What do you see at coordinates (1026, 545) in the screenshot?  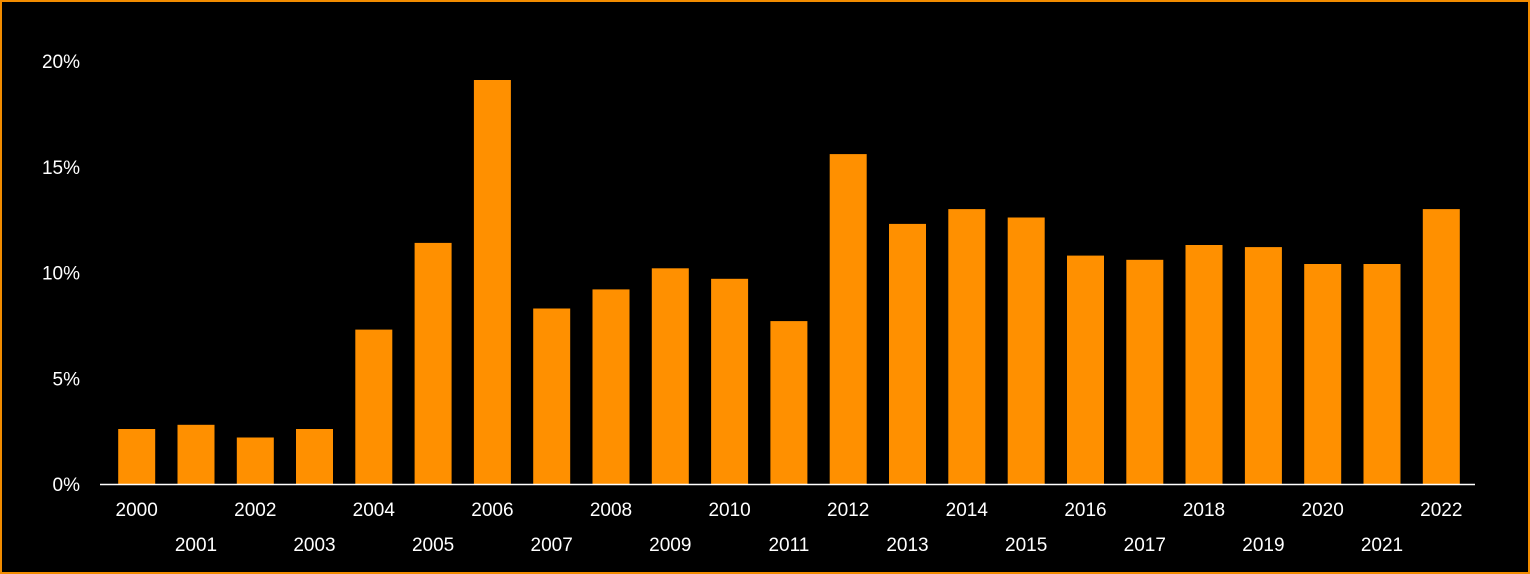 I see `x-tick-label: 2015` at bounding box center [1026, 545].